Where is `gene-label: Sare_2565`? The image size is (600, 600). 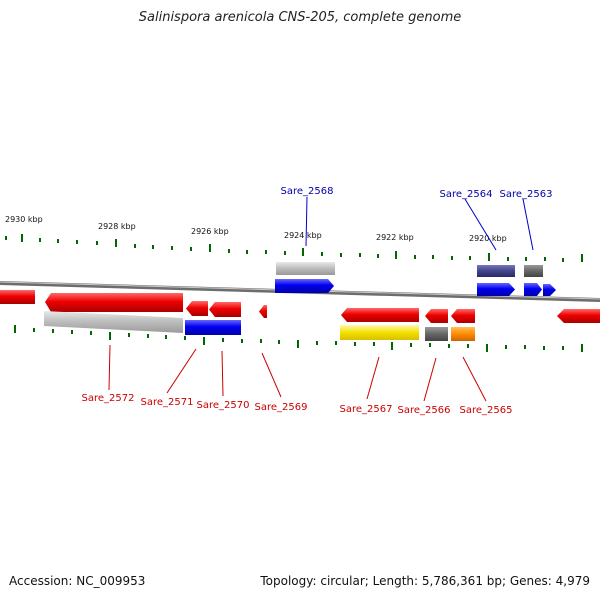 gene-label: Sare_2565 is located at coordinates (486, 410).